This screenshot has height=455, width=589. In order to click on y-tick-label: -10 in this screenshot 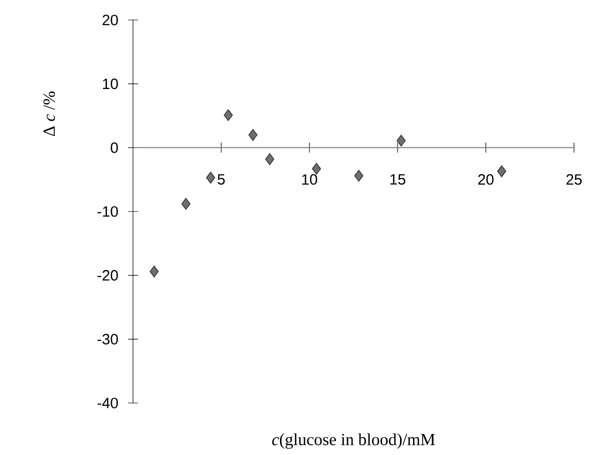, I will do `click(108, 211)`.